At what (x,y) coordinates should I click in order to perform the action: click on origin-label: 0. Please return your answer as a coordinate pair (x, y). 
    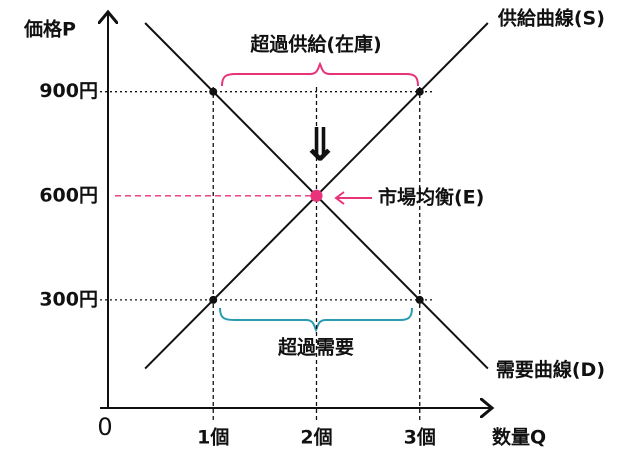
    Looking at the image, I should click on (104, 427).